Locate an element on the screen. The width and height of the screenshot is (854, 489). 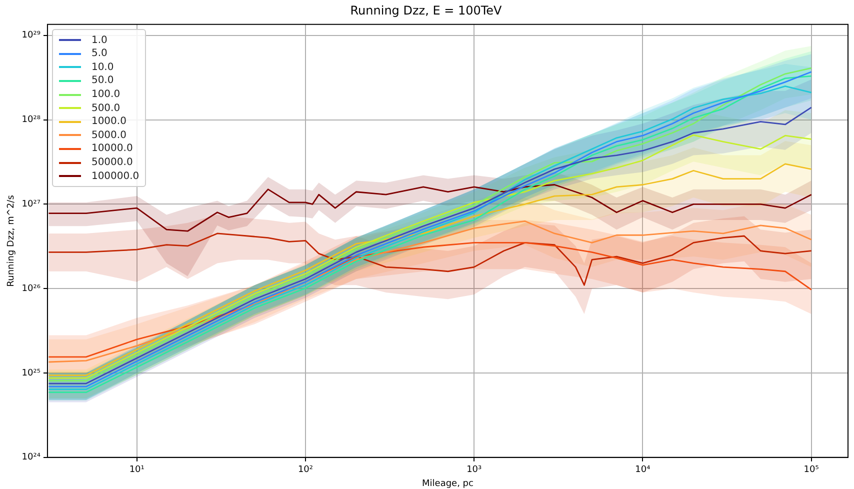
legend-label: 50000.0 is located at coordinates (112, 162).